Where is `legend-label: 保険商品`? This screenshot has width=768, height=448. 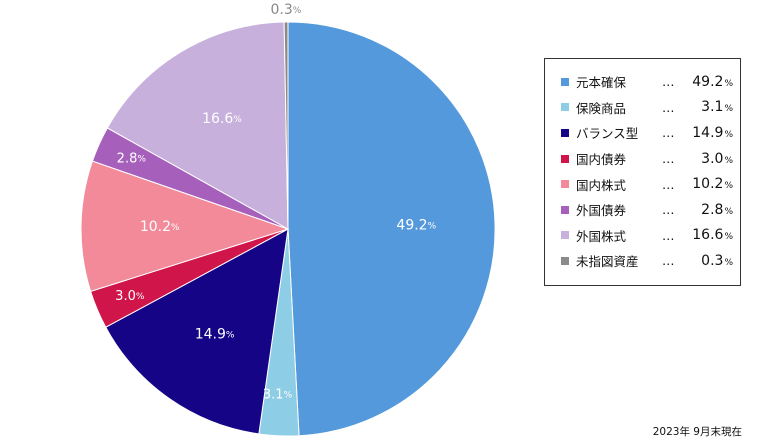
legend-label: 保険商品 is located at coordinates (601, 108).